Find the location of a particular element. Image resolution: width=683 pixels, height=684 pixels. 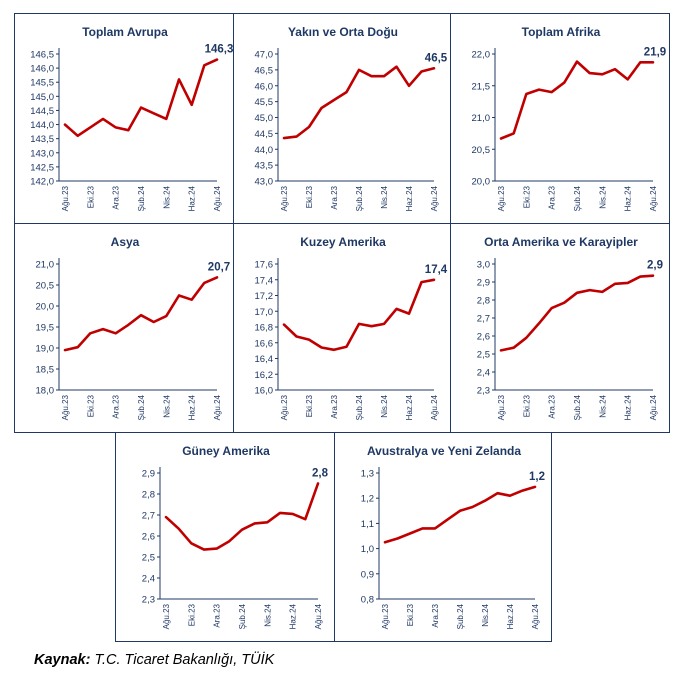

y-tick-label: 18,0 is located at coordinates (45, 391).